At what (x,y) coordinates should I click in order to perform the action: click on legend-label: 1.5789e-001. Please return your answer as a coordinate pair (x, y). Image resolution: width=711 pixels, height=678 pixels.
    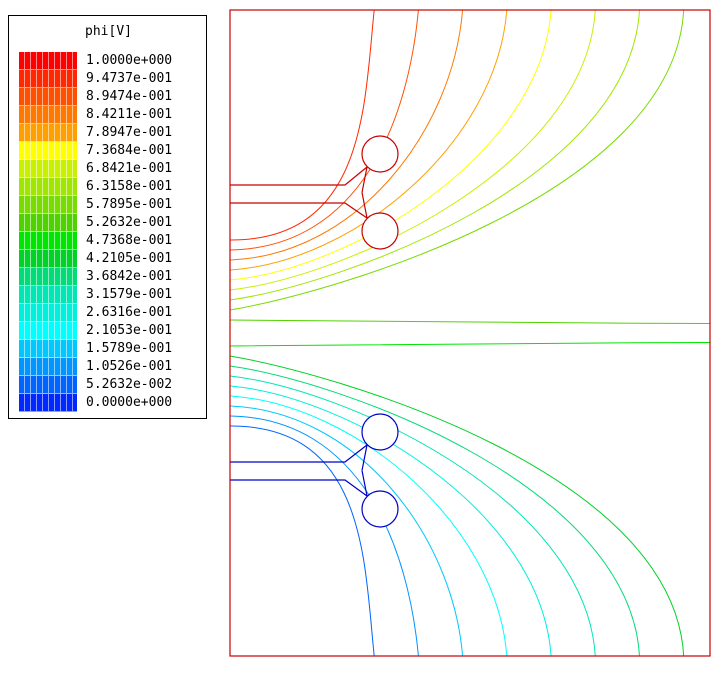
    Looking at the image, I should click on (129, 348).